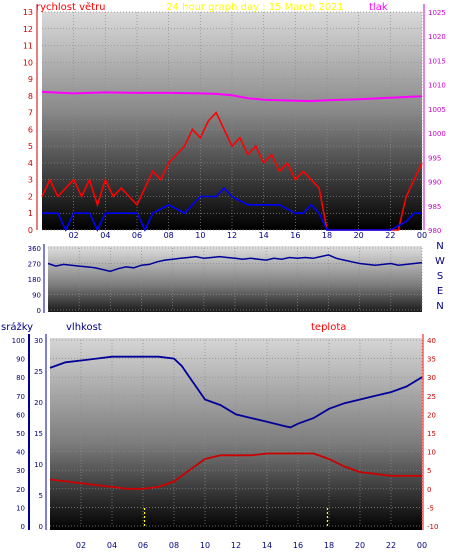 Image resolution: width=466 pixels, height=558 pixels. I want to click on top-y-left-tick-label: 6, so click(30, 129).